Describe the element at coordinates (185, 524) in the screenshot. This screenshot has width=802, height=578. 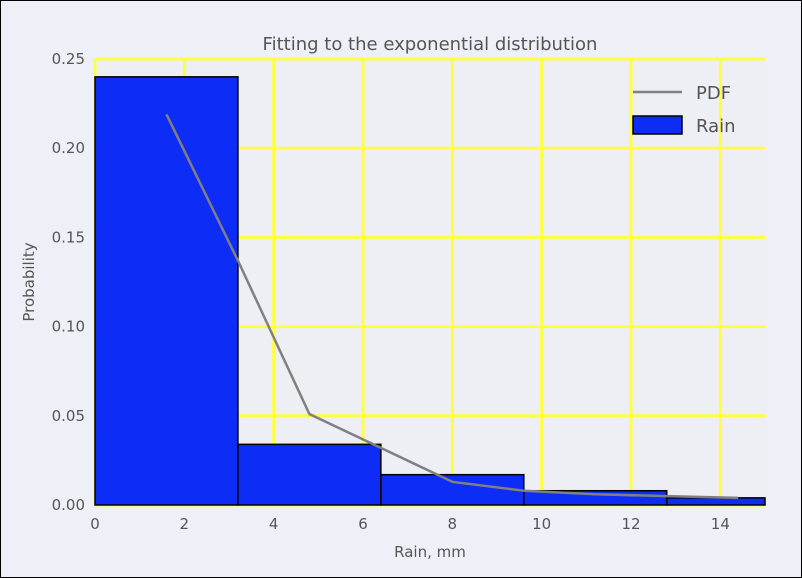
I see `x-tick-label: 2` at that location.